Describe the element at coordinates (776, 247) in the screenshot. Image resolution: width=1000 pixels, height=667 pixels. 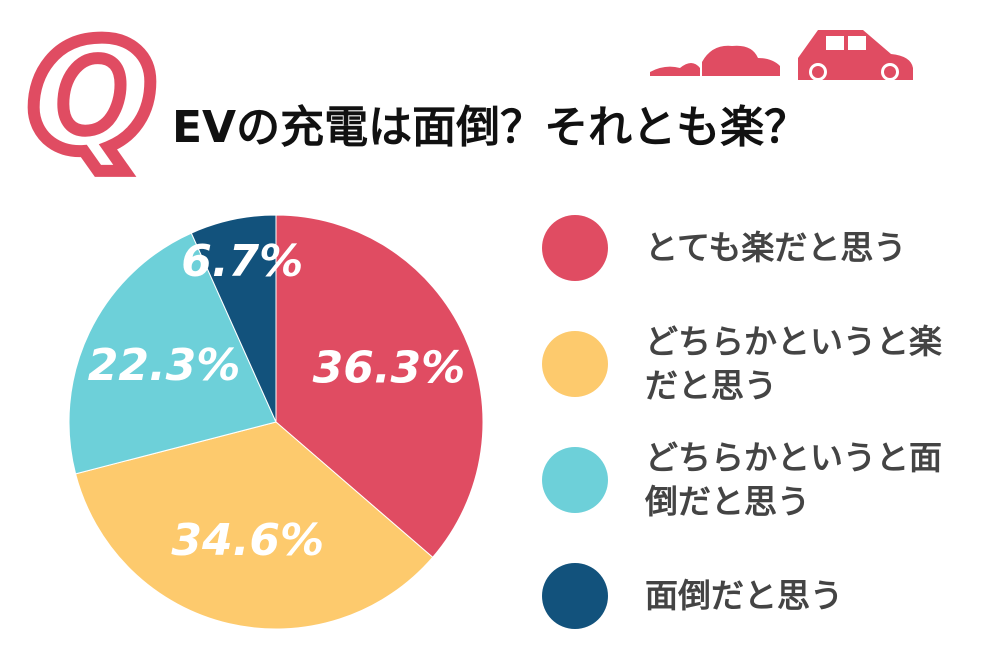
I see `legend-label: とても楽だと思う` at that location.